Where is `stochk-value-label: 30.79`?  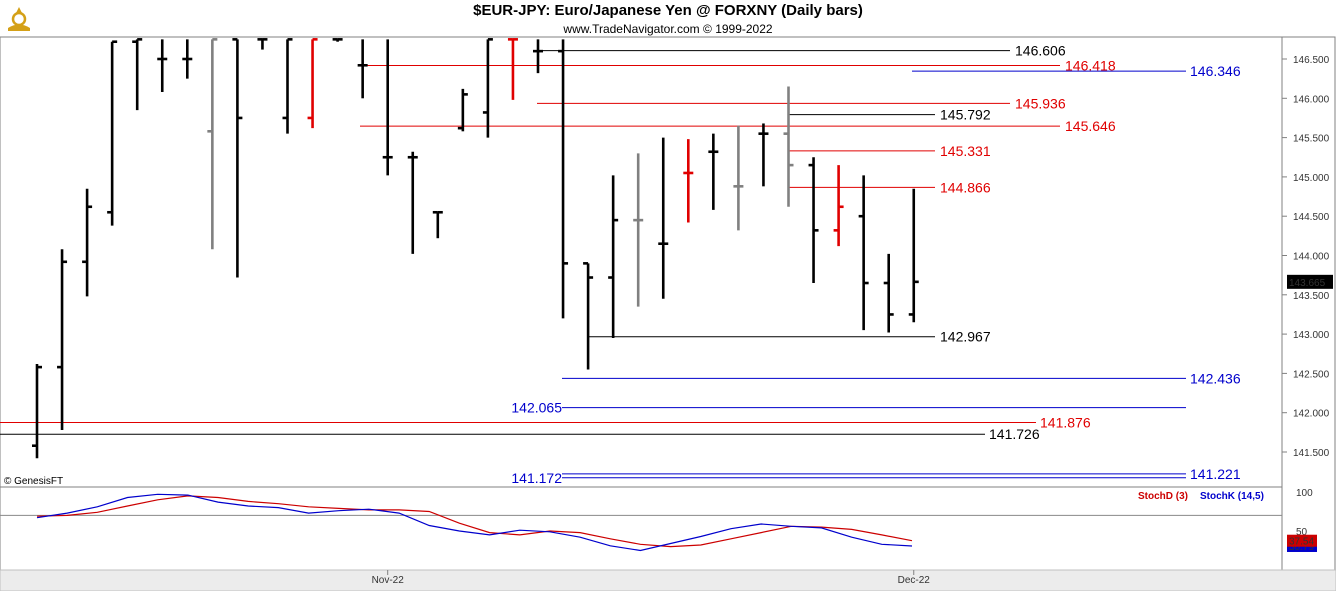
stochk-value-label: 30.79 is located at coordinates (1301, 547).